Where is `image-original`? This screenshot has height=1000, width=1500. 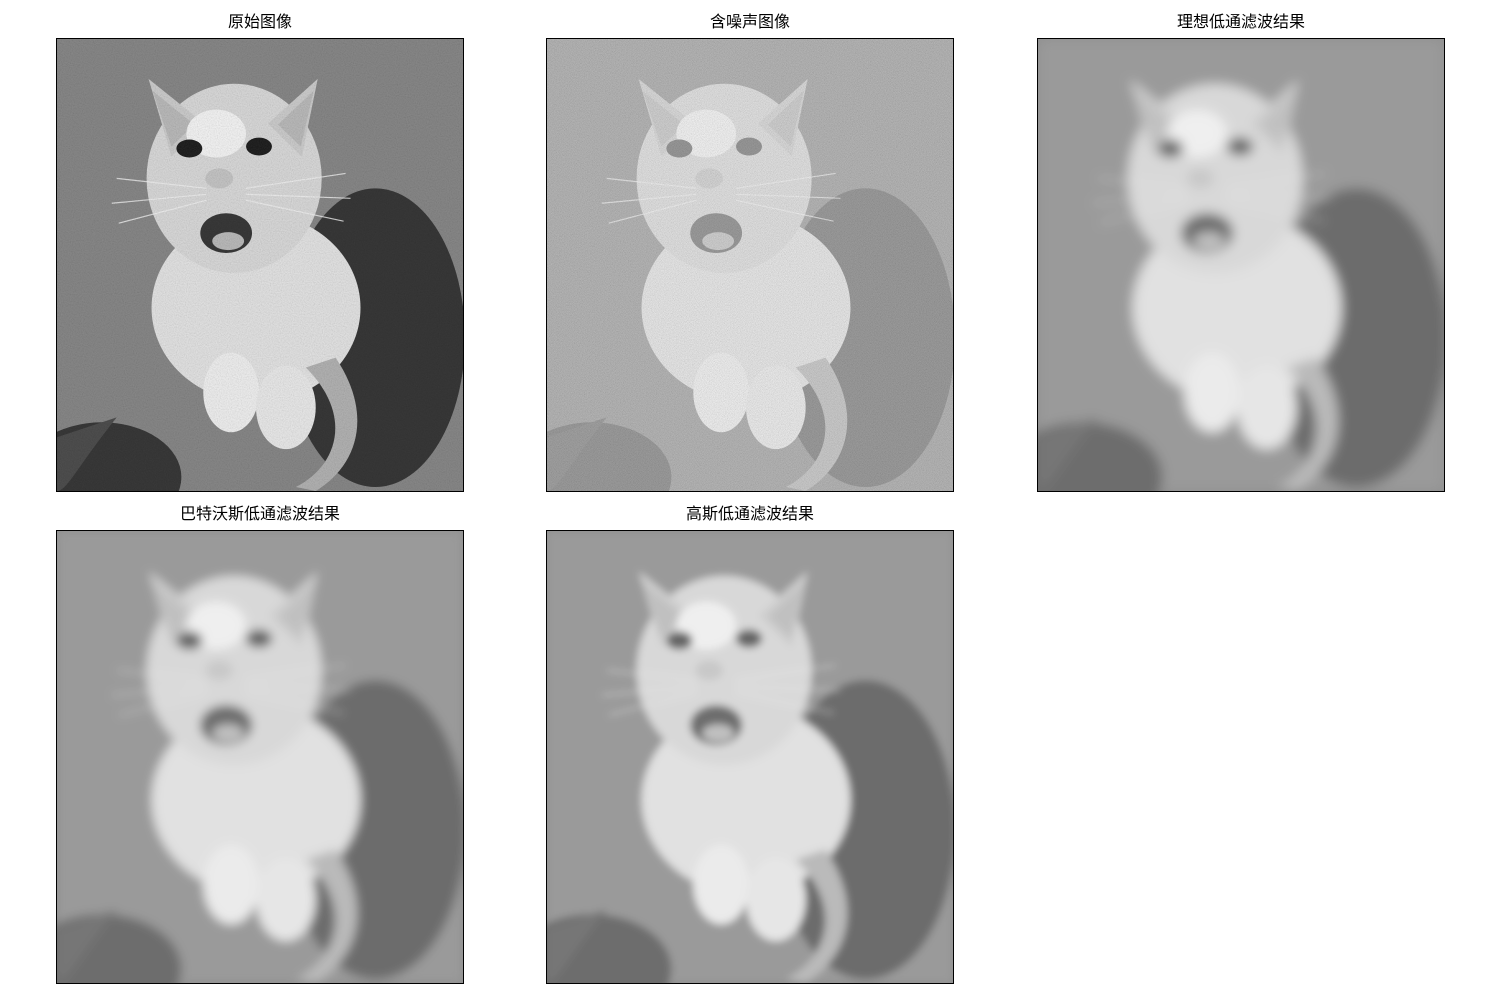
image-original is located at coordinates (260, 265).